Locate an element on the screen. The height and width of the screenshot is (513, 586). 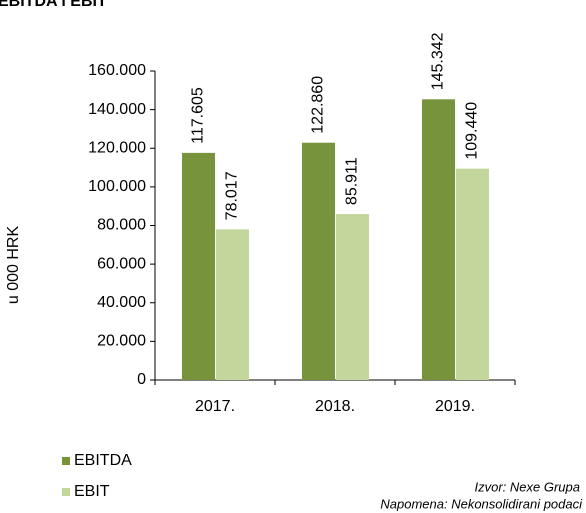
y-tick-label: 120.000 is located at coordinates (117, 147).